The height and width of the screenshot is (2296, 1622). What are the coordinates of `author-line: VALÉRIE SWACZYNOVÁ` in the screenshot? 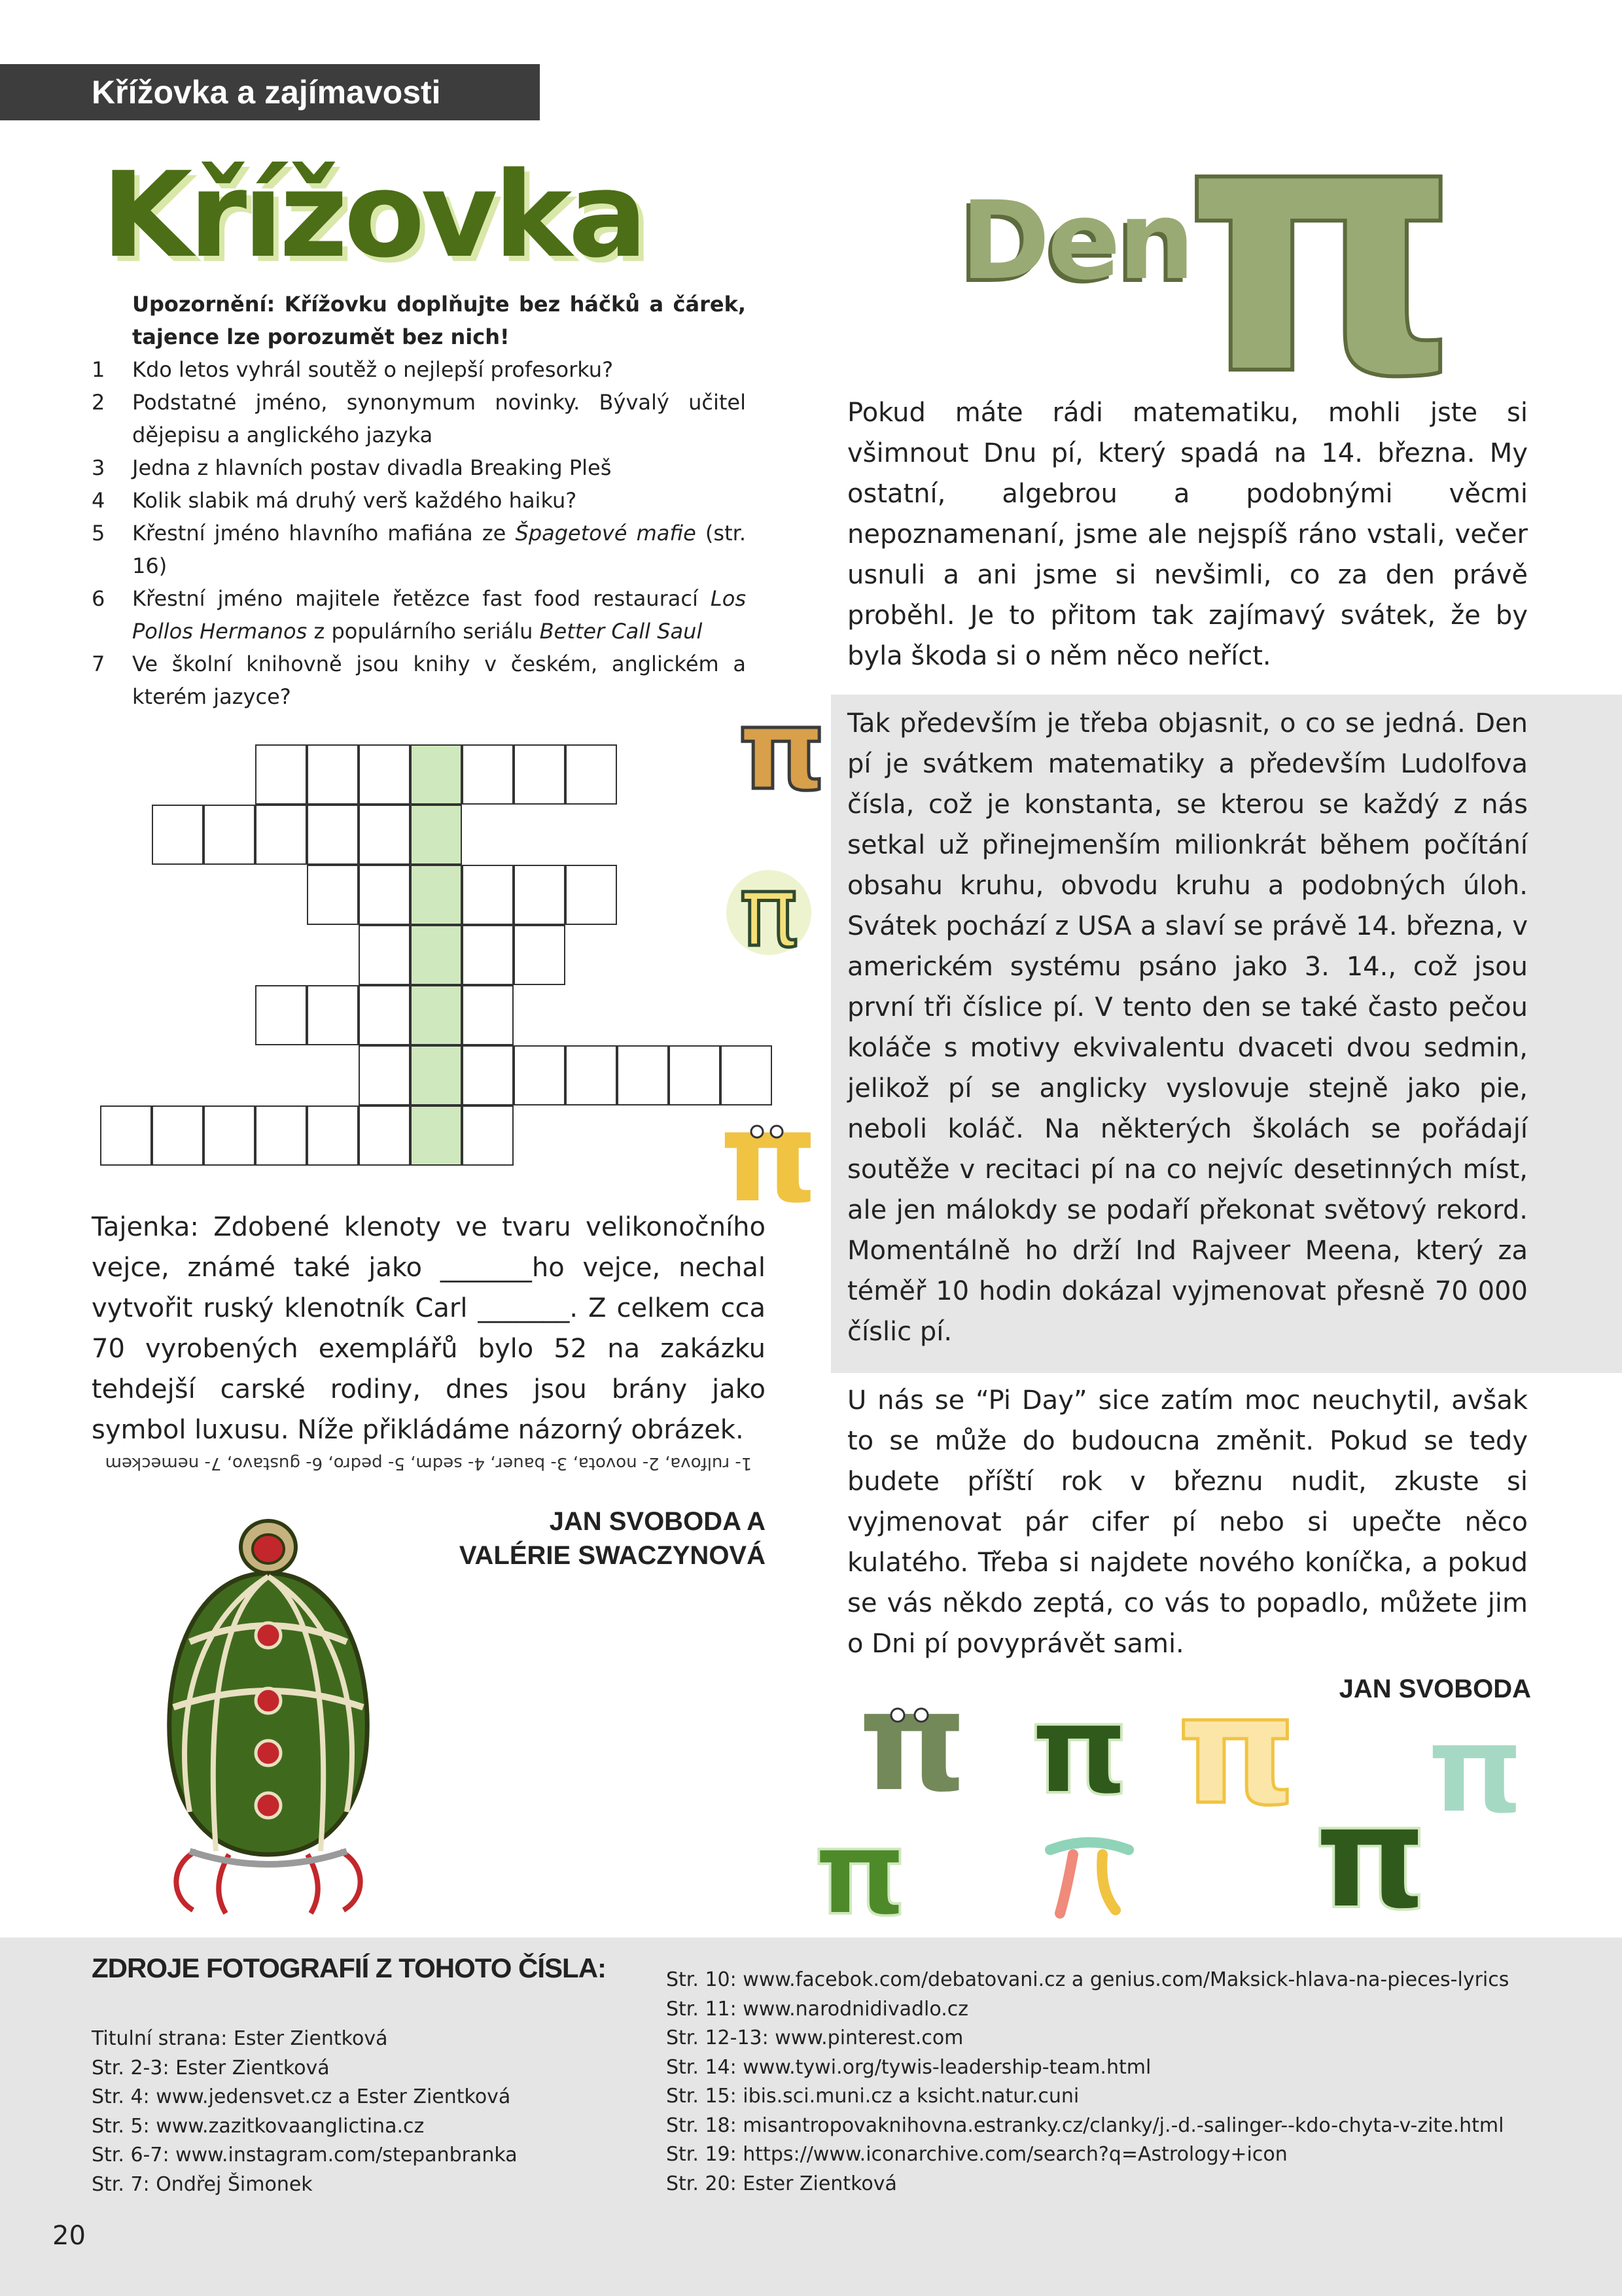 It's located at (613, 1555).